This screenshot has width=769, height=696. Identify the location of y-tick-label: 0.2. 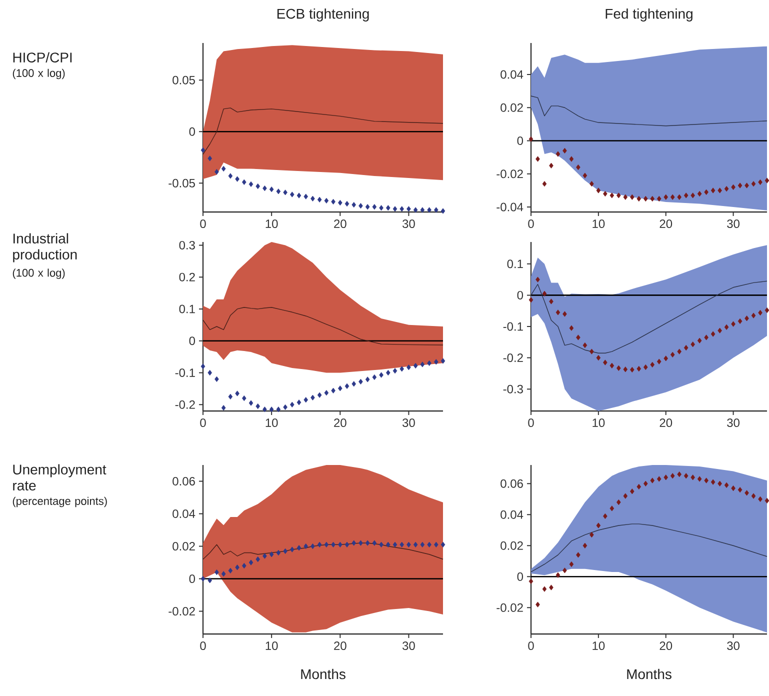
(187, 277).